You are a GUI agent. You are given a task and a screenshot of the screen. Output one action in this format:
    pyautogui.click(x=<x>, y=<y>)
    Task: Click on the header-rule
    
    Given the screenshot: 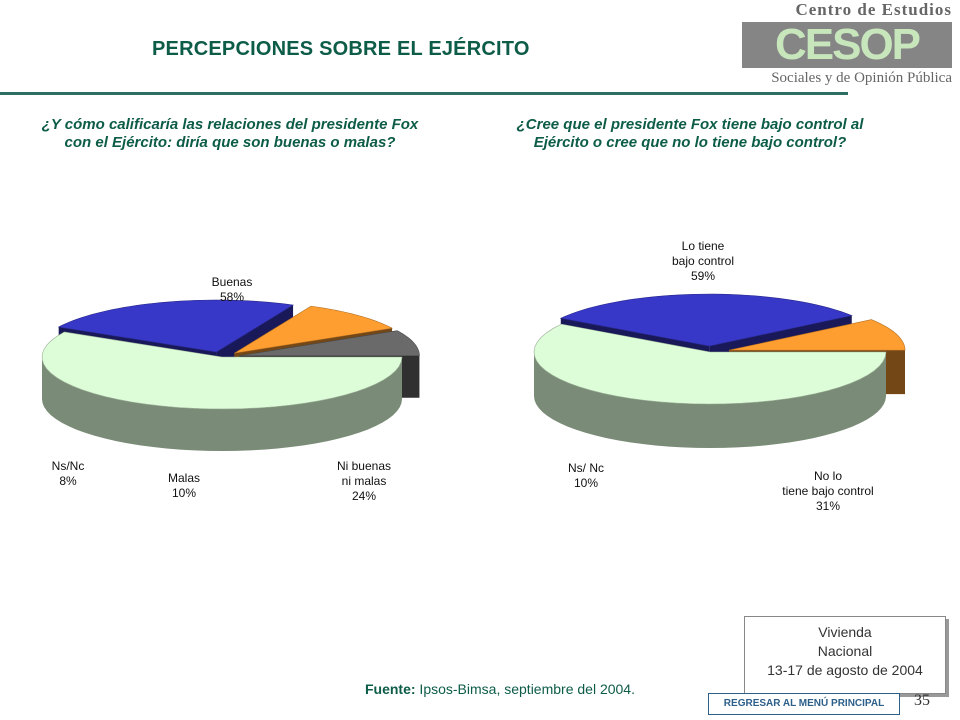 What is the action you would take?
    pyautogui.click(x=424, y=93)
    